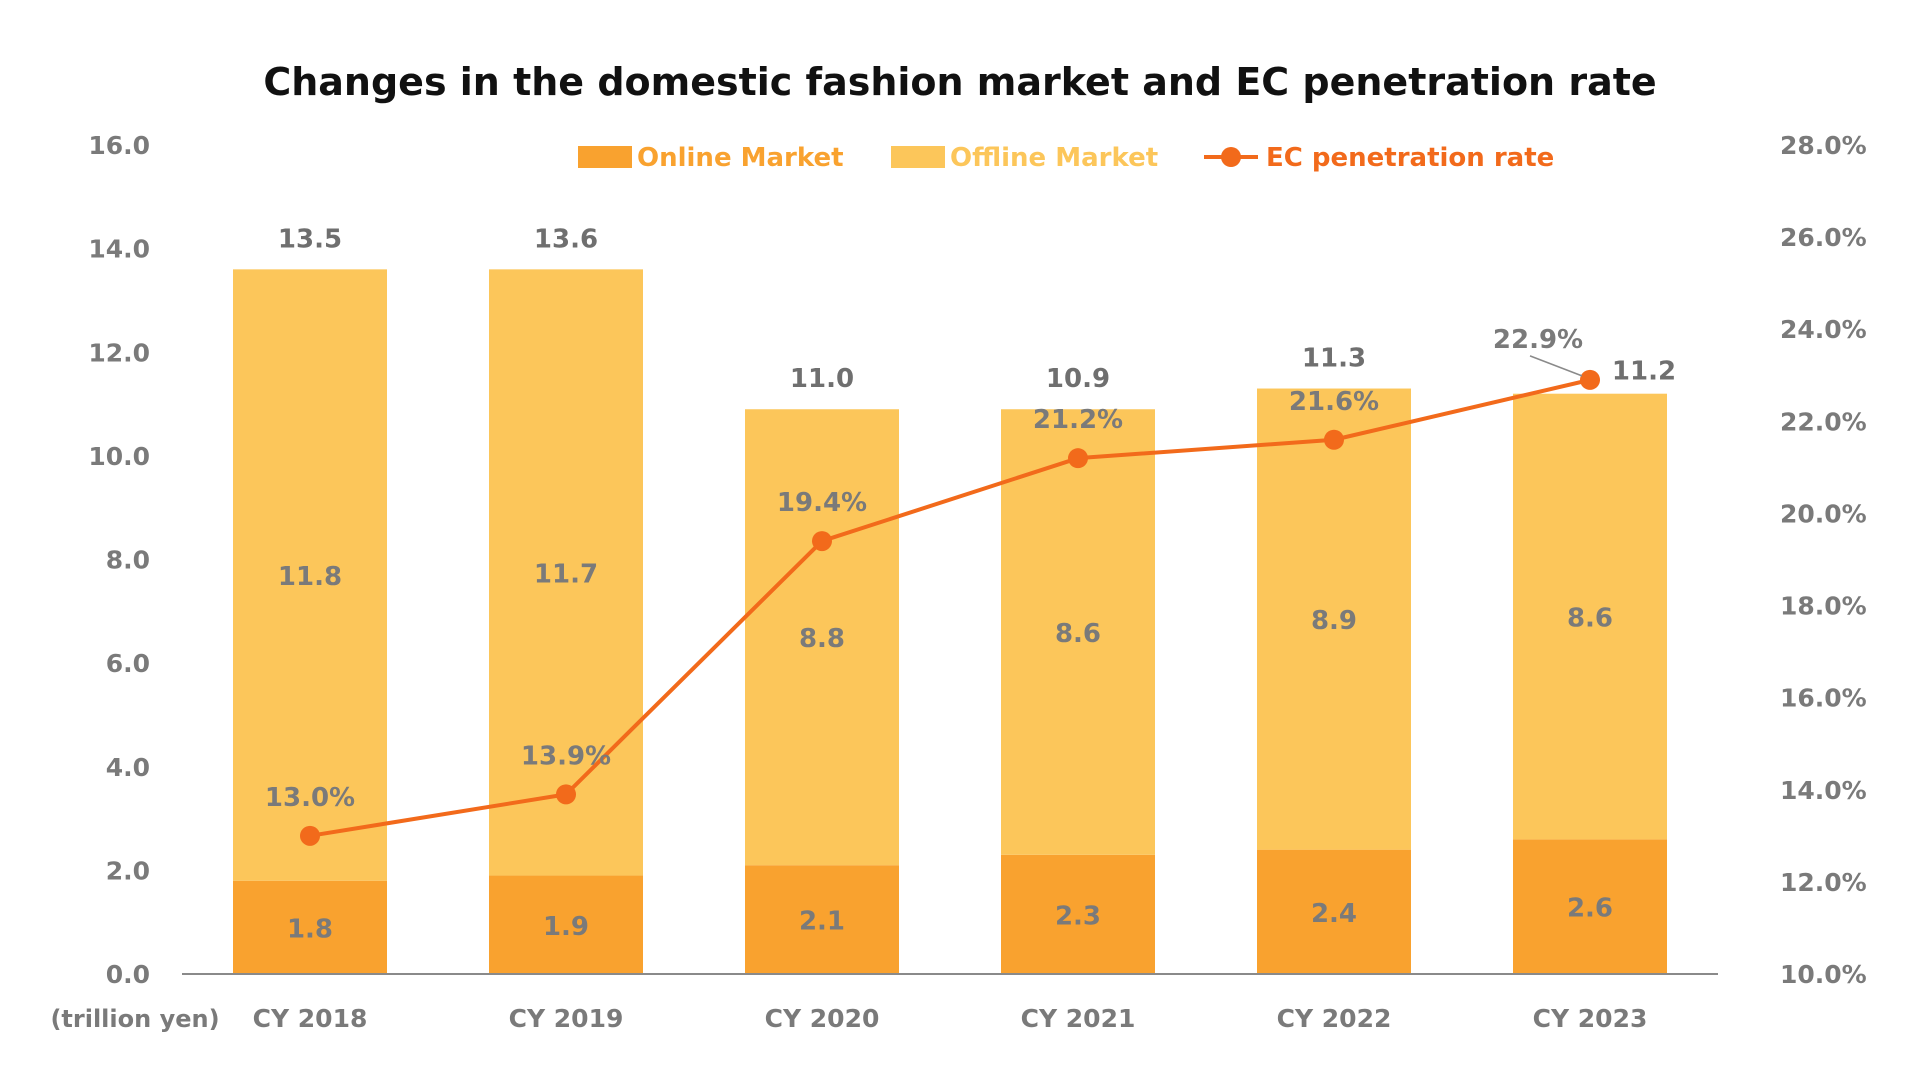  What do you see at coordinates (1823, 790) in the screenshot?
I see `y2-tick-label: 14.0%` at bounding box center [1823, 790].